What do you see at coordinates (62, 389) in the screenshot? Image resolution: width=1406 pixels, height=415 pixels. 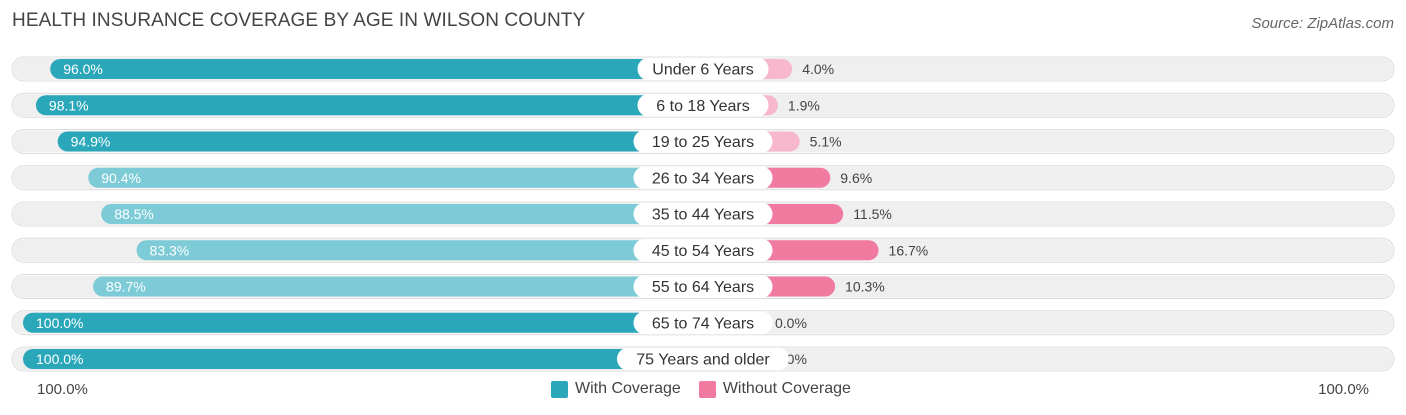 I see `axis-left-label: 100.0%` at bounding box center [62, 389].